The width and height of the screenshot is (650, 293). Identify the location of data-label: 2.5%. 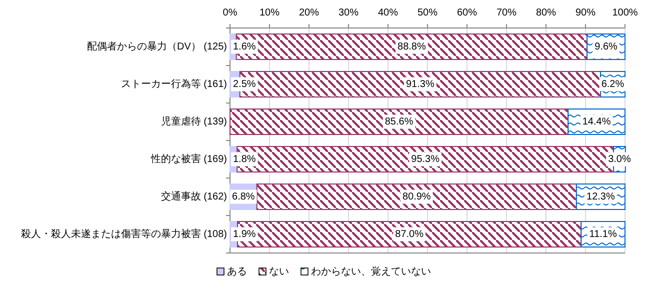
(244, 84).